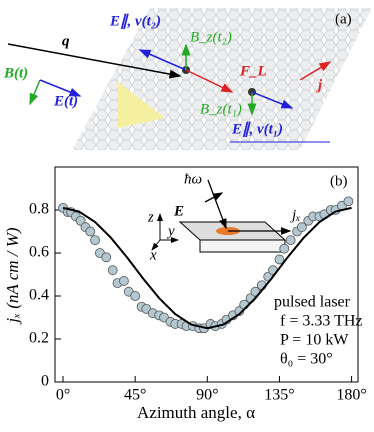 The width and height of the screenshot is (374, 432). Describe the element at coordinates (207, 395) in the screenshot. I see `x-tick-label: 90°` at that location.